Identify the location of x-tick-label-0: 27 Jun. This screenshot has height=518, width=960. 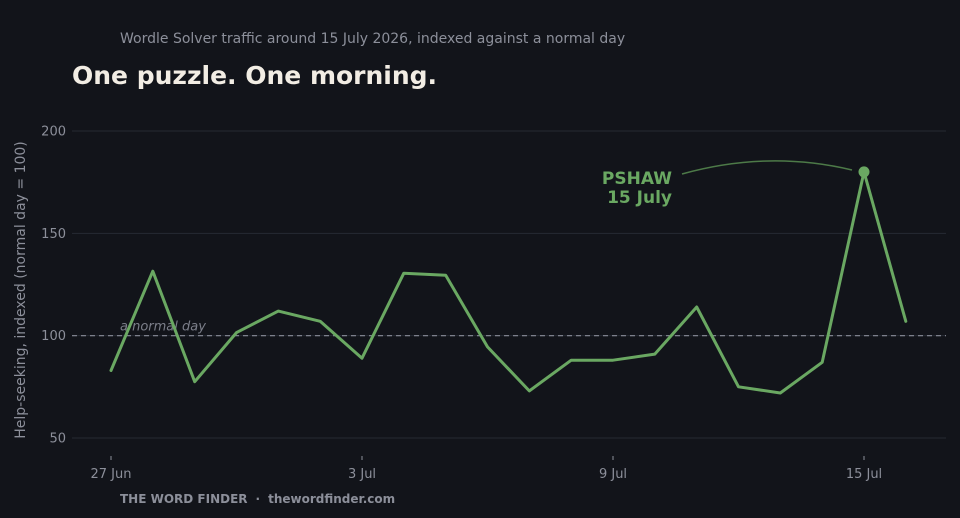
(111, 474).